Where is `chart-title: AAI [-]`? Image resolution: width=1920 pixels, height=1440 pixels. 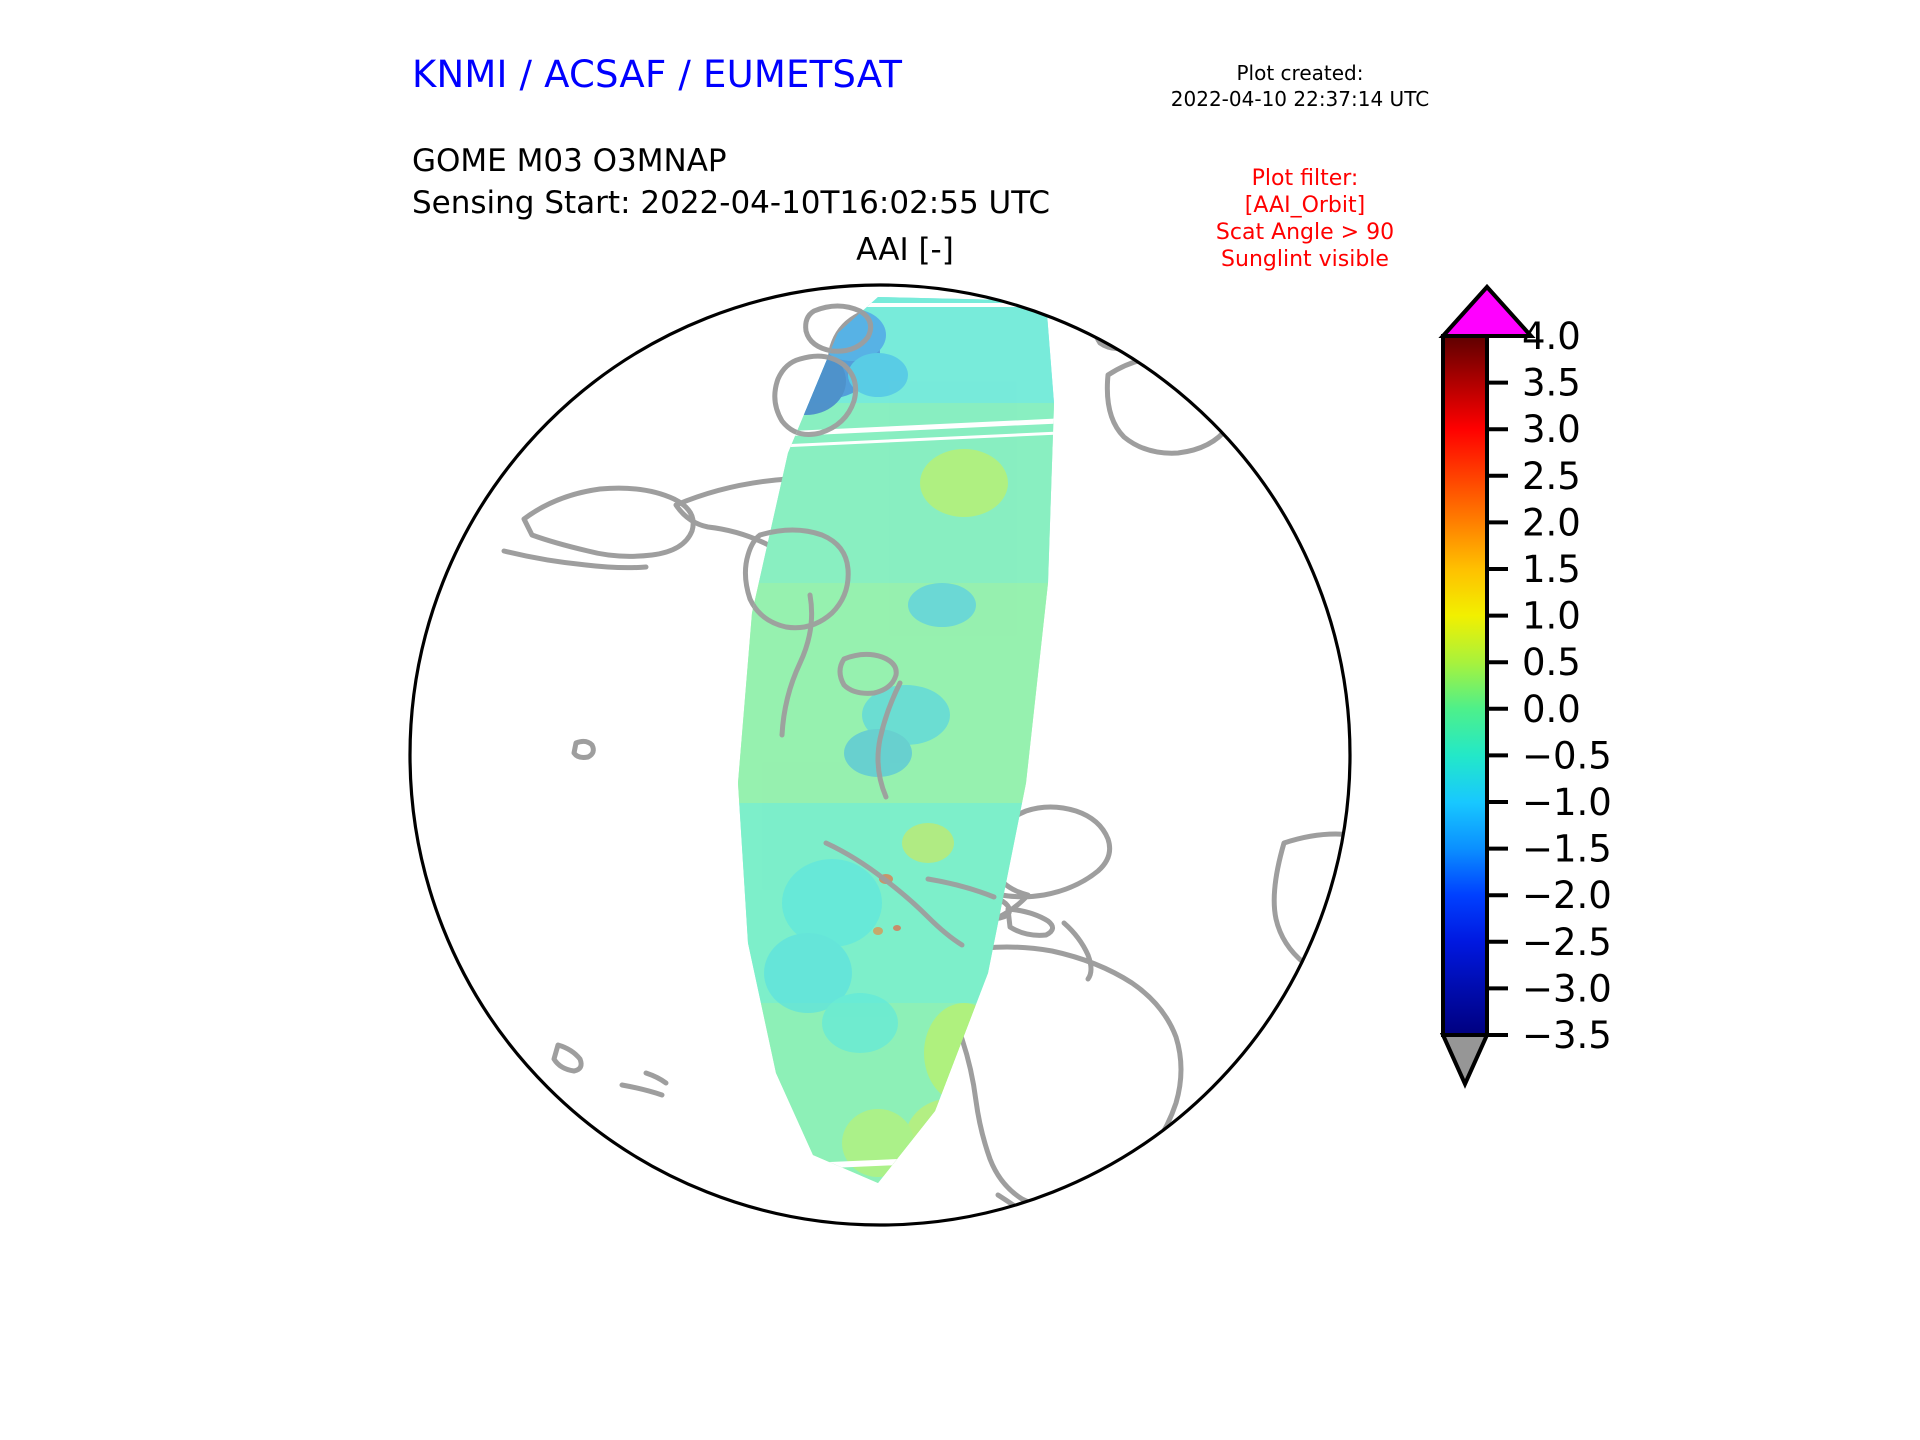
chart-title: AAI [-] is located at coordinates (905, 250).